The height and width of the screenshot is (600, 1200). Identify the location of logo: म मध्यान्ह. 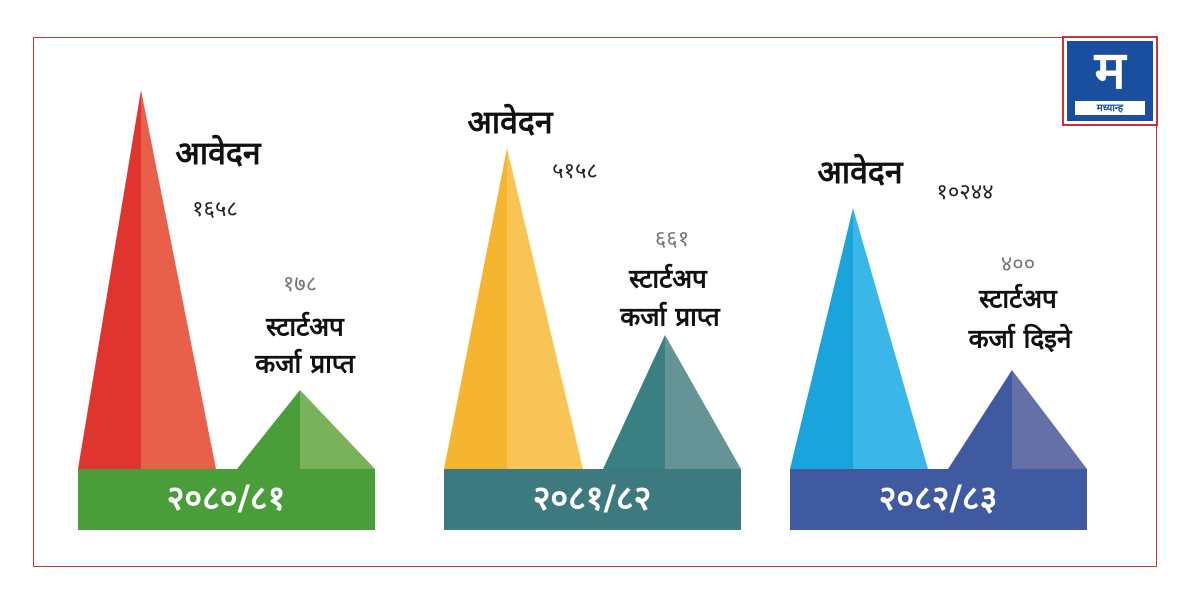
(1110, 81).